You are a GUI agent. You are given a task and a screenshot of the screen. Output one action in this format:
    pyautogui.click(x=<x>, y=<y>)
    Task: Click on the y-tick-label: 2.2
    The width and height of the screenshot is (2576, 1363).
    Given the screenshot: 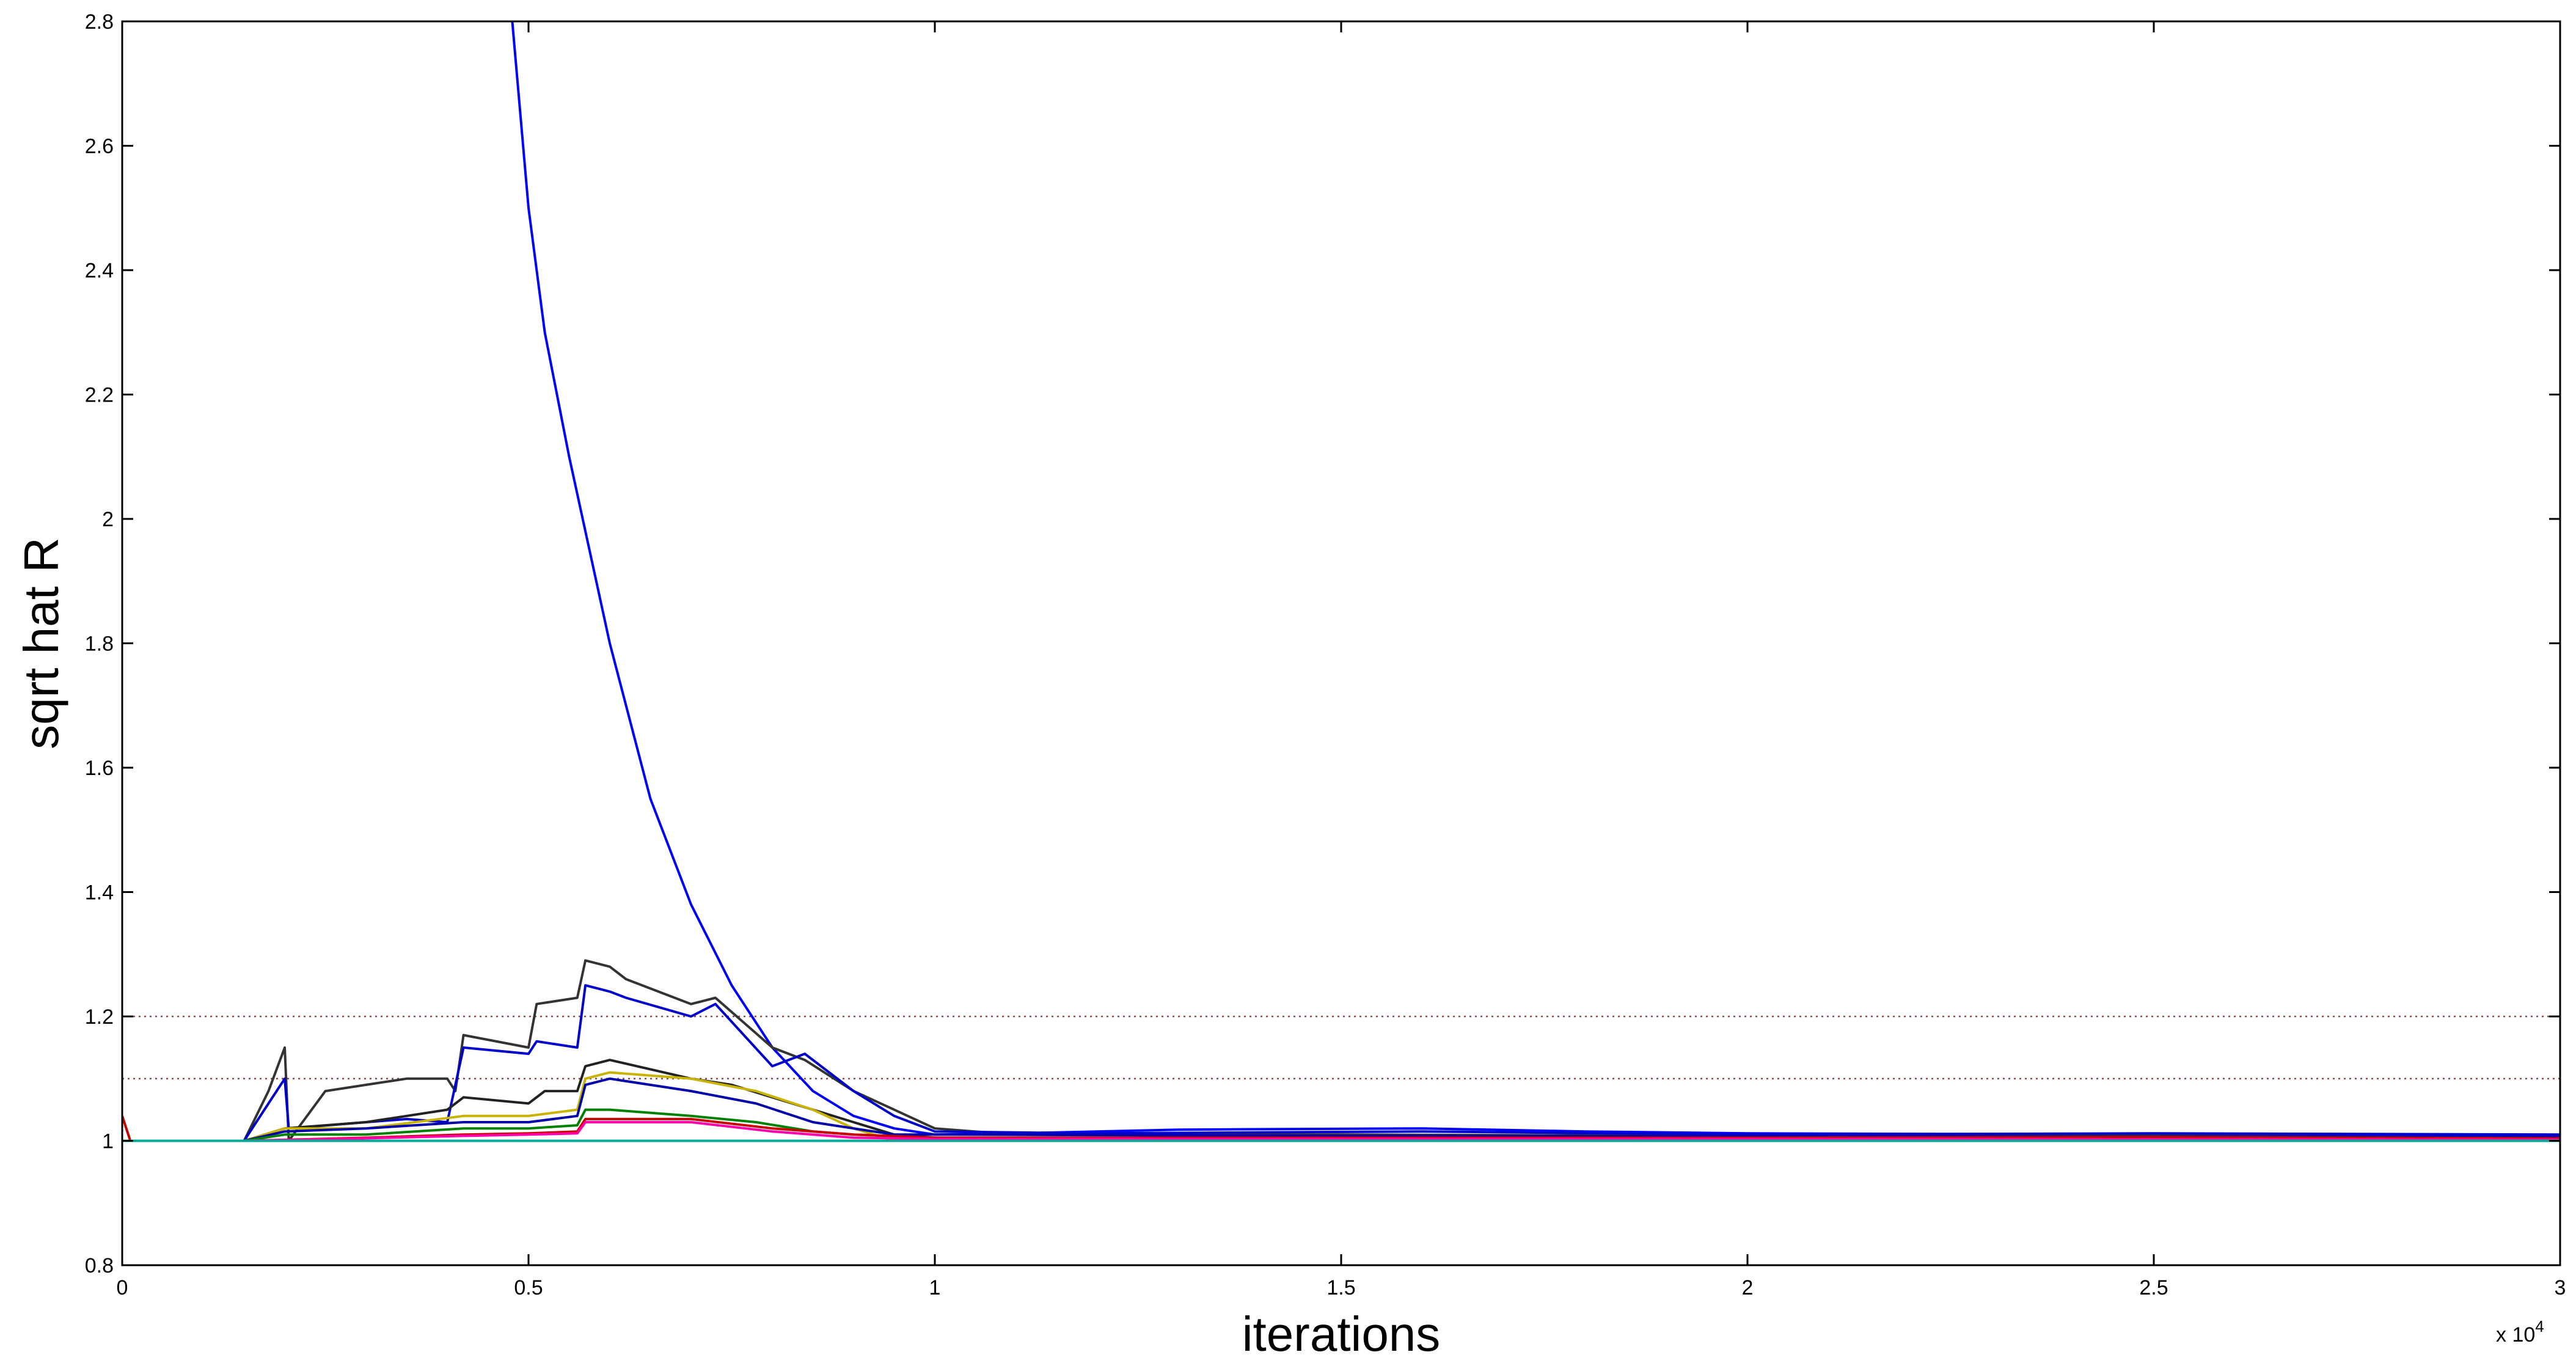 What is the action you would take?
    pyautogui.click(x=99, y=395)
    